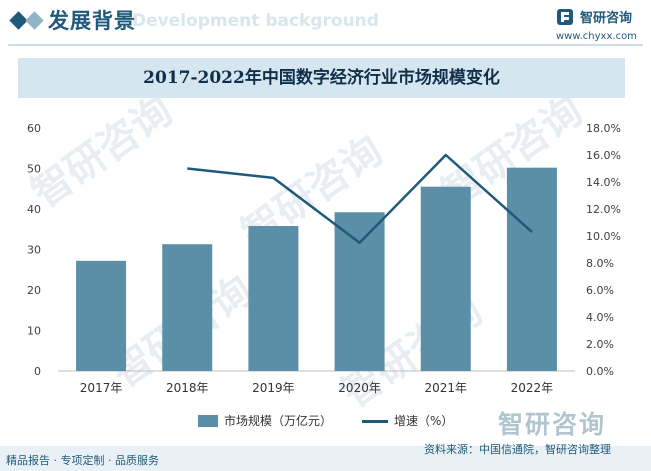  I want to click on footer-band, so click(325, 458).